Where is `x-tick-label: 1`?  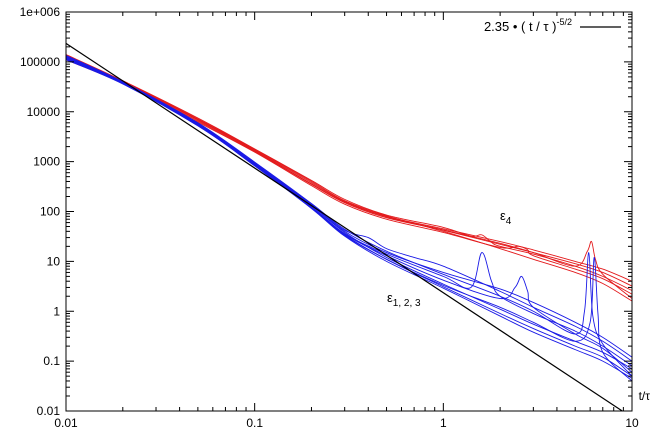
x-tick-label: 1 is located at coordinates (443, 423).